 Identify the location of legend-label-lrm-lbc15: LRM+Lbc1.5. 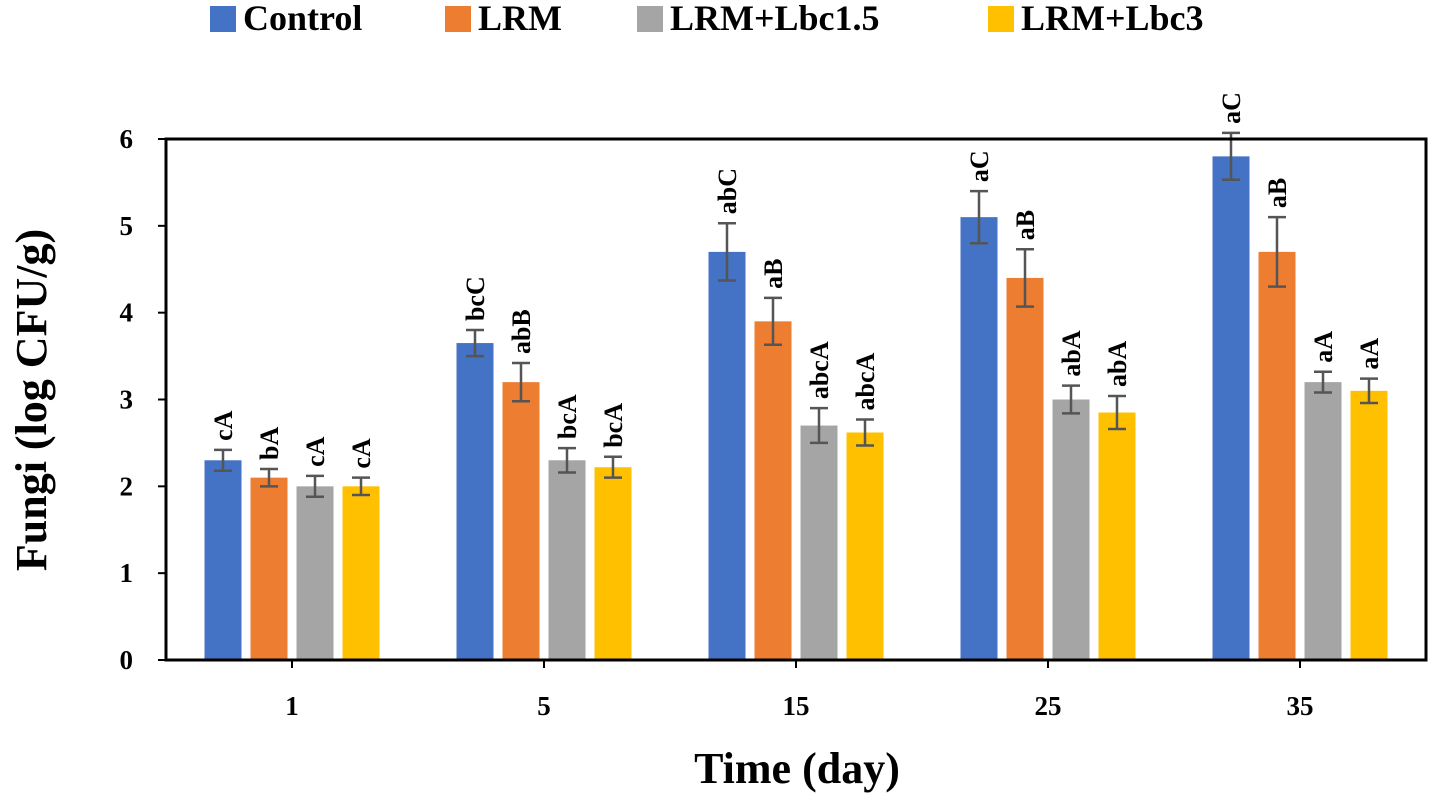
(775, 19).